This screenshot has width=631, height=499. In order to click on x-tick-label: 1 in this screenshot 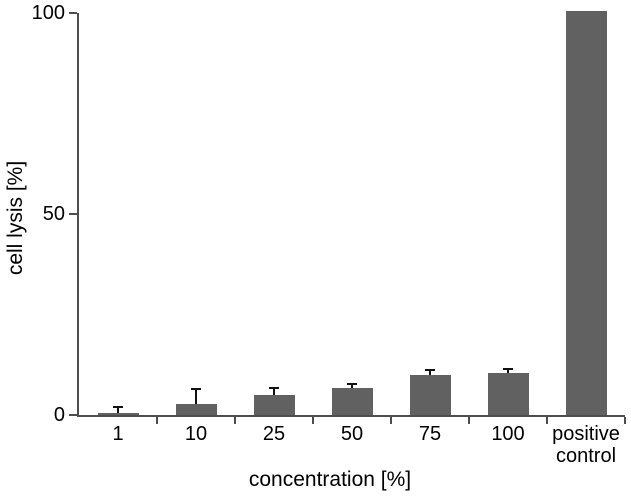, I will do `click(118, 434)`.